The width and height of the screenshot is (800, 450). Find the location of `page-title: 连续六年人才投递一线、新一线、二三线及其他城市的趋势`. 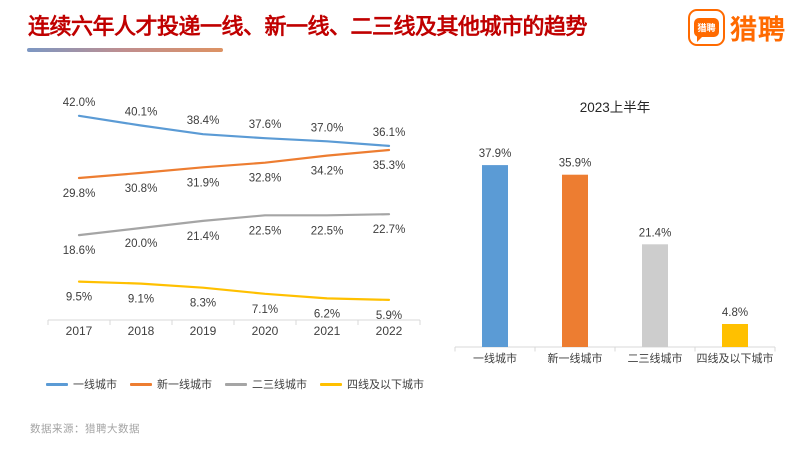

page-title: 连续六年人才投递一线、新一线、二三线及其他城市的趋势 is located at coordinates (308, 26).